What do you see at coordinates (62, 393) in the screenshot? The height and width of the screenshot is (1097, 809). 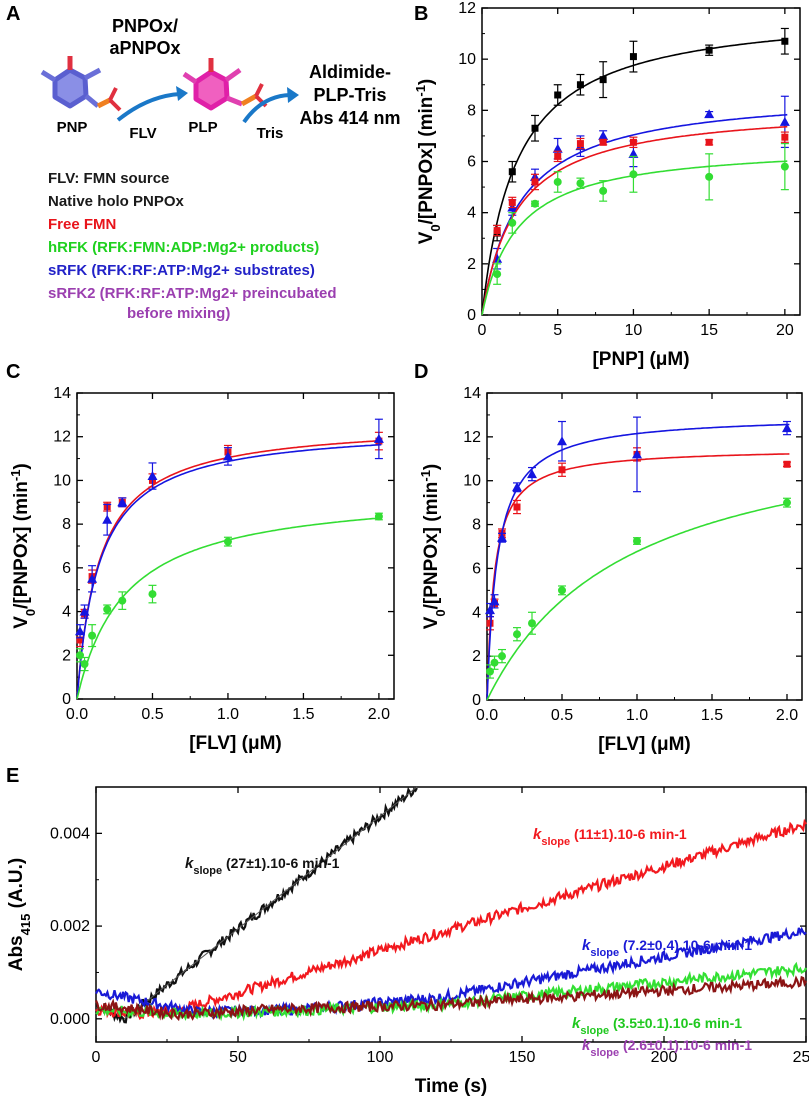 I see `chart-c-ytick-label: 14` at bounding box center [62, 393].